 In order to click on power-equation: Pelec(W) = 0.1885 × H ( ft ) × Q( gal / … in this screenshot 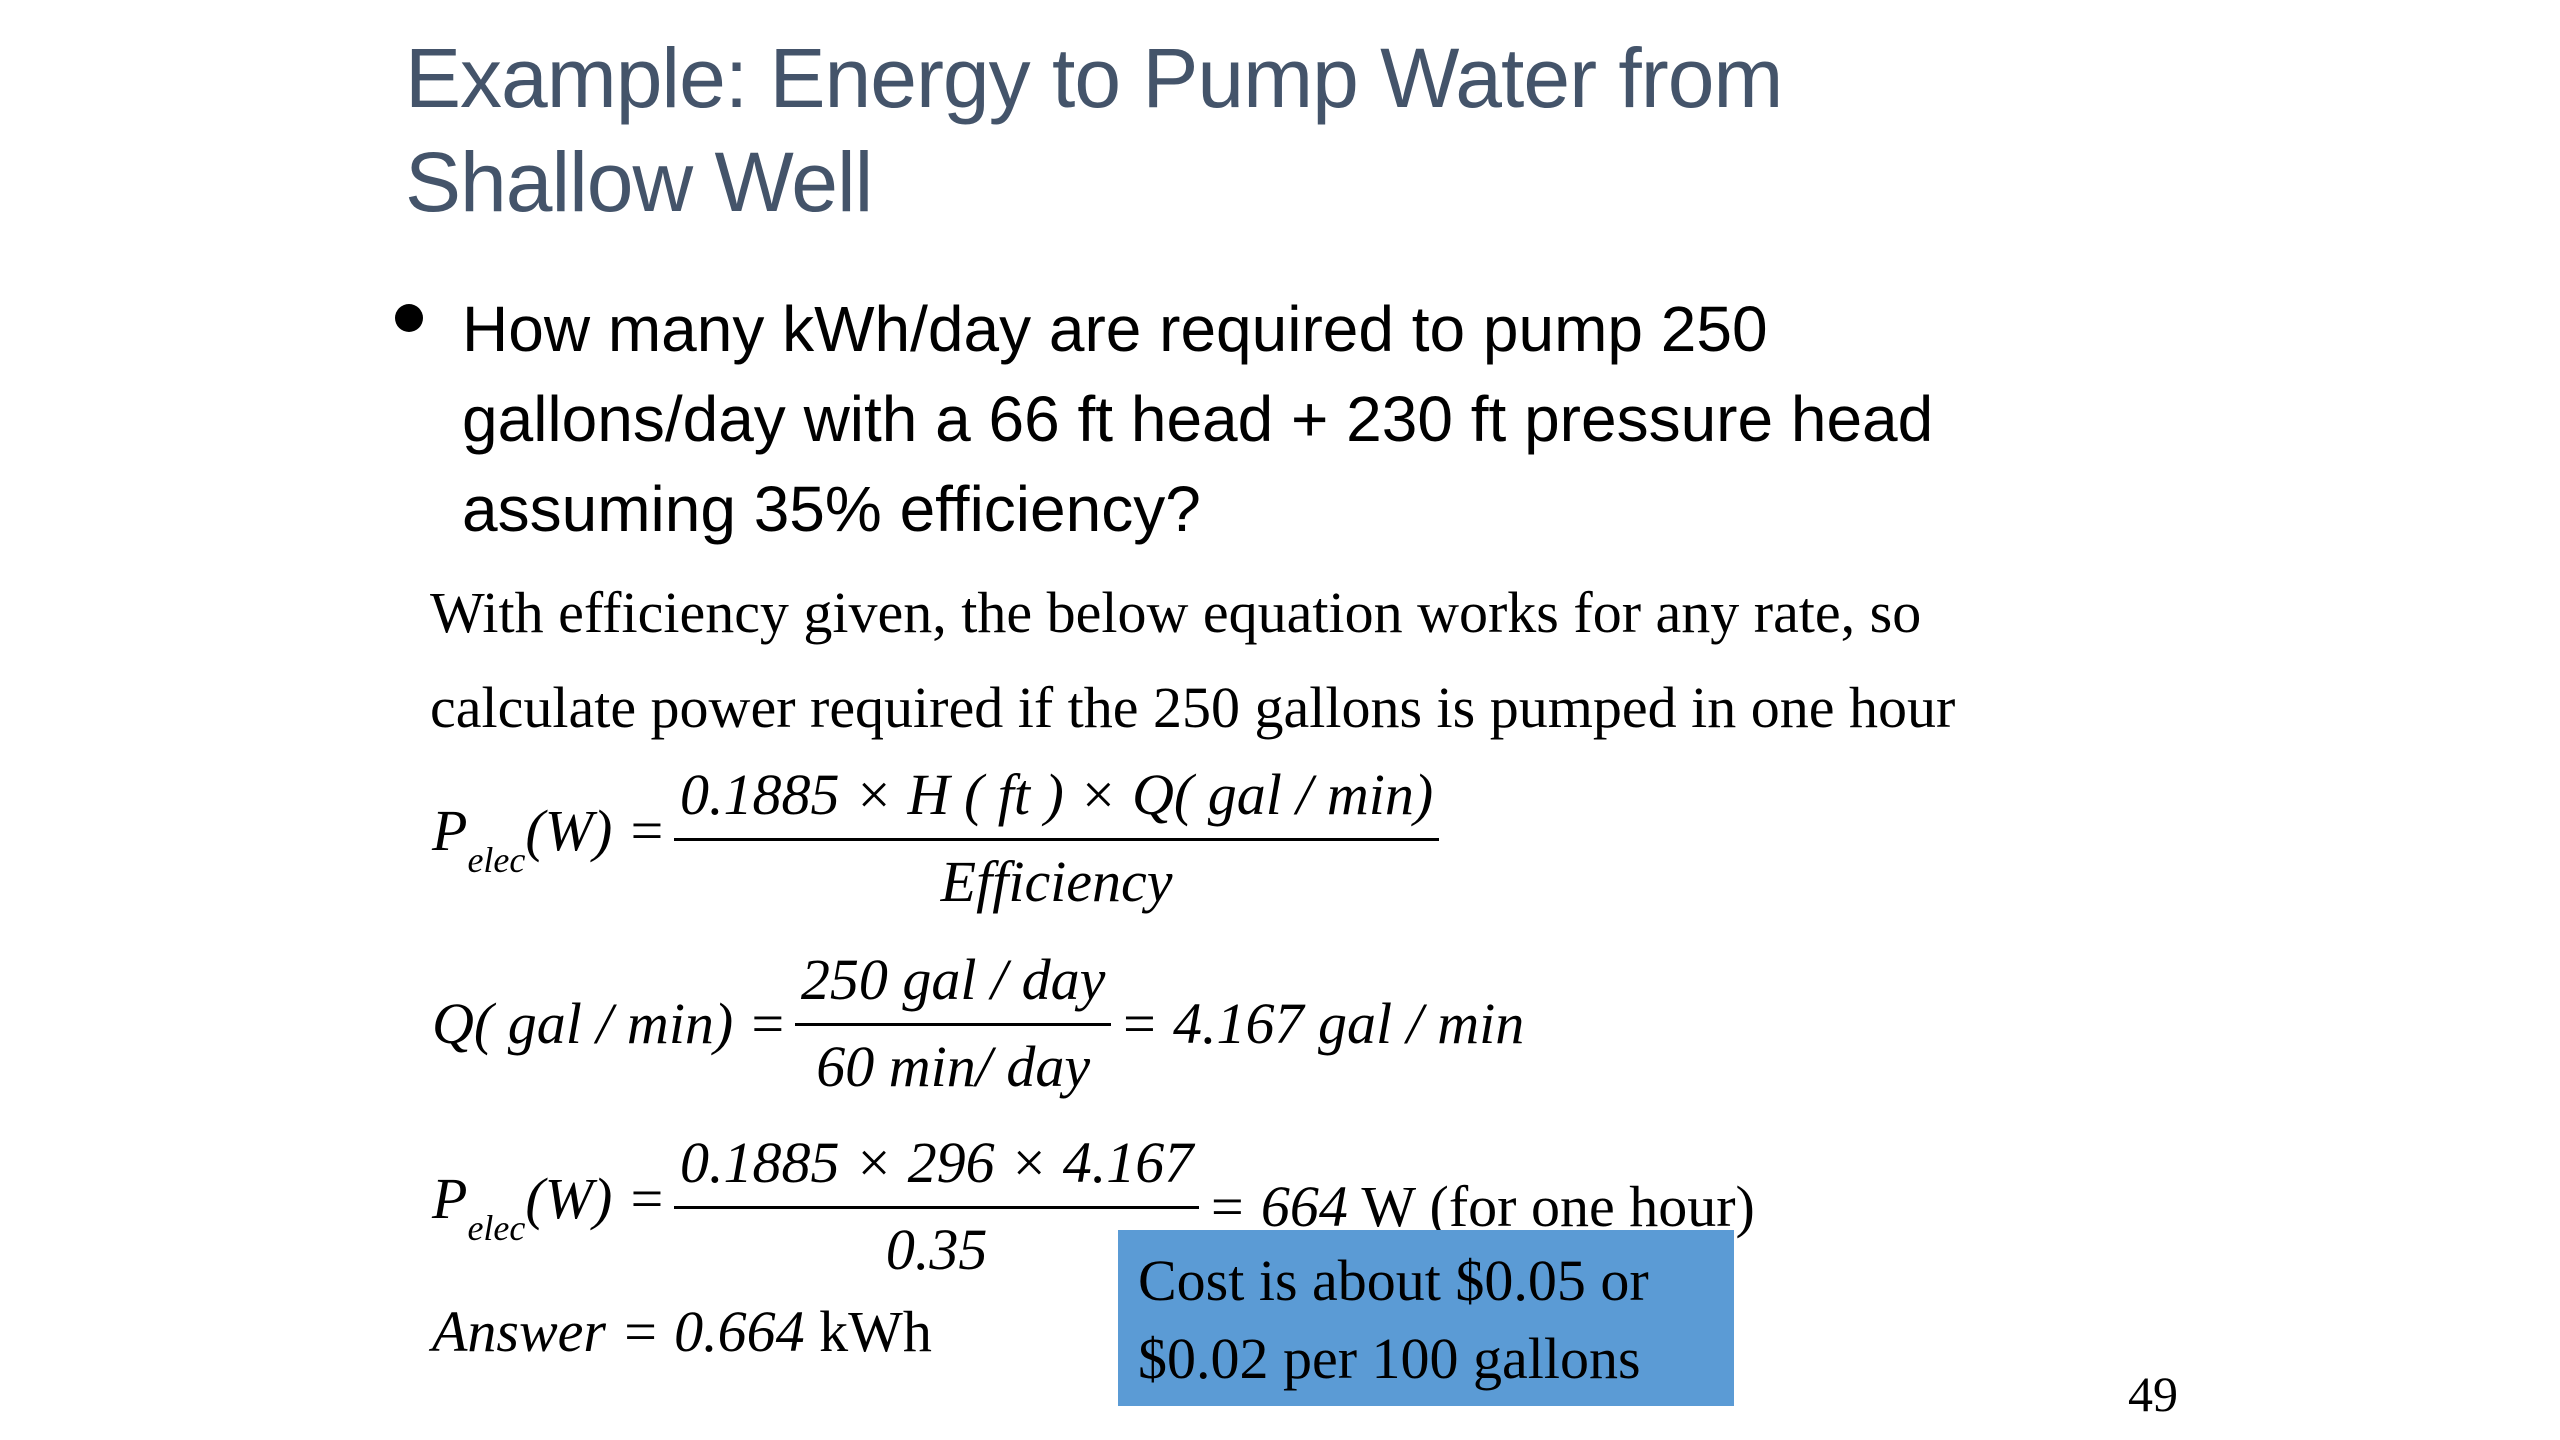, I will do `click(939, 838)`.